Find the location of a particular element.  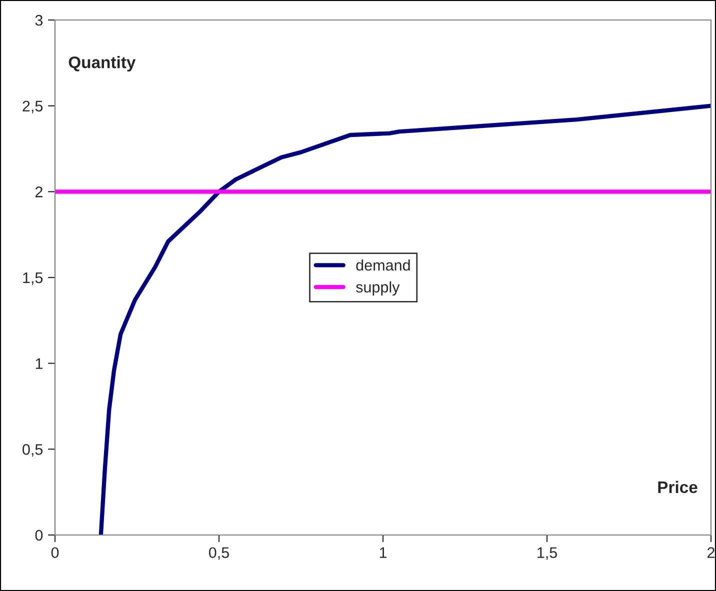

legend-label: supply is located at coordinates (378, 288).